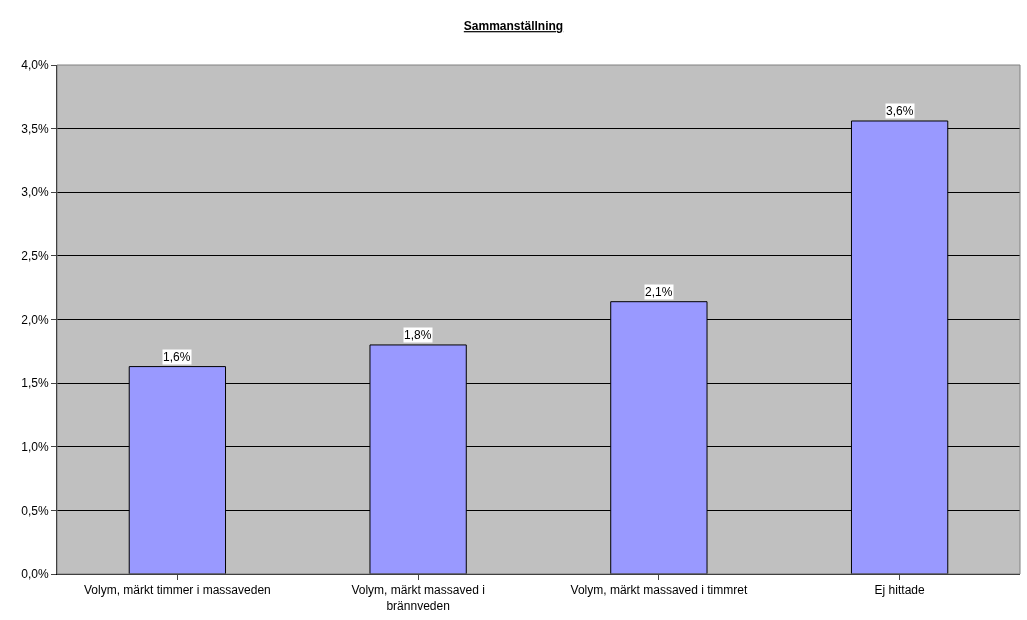 This screenshot has width=1027, height=620. I want to click on x-tick-label: Ej hittade, so click(899, 590).